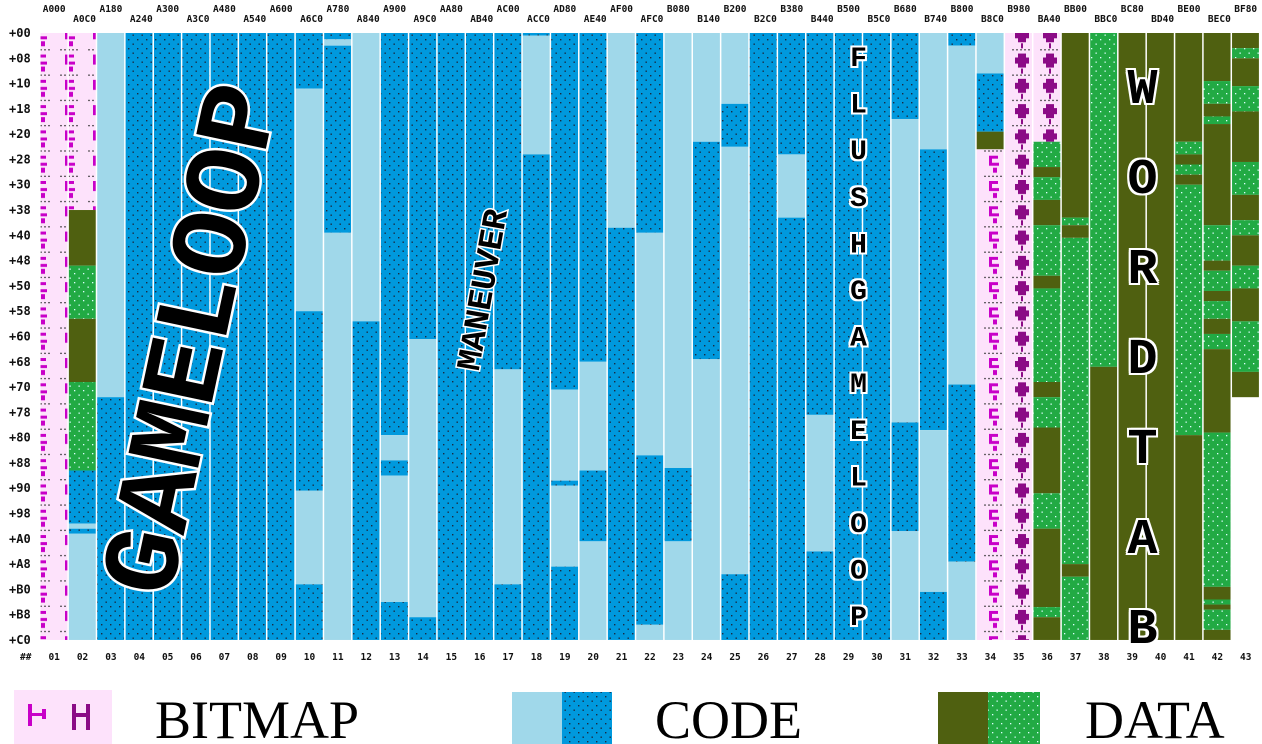  What do you see at coordinates (507, 657) in the screenshot?
I see `column-number: 17` at bounding box center [507, 657].